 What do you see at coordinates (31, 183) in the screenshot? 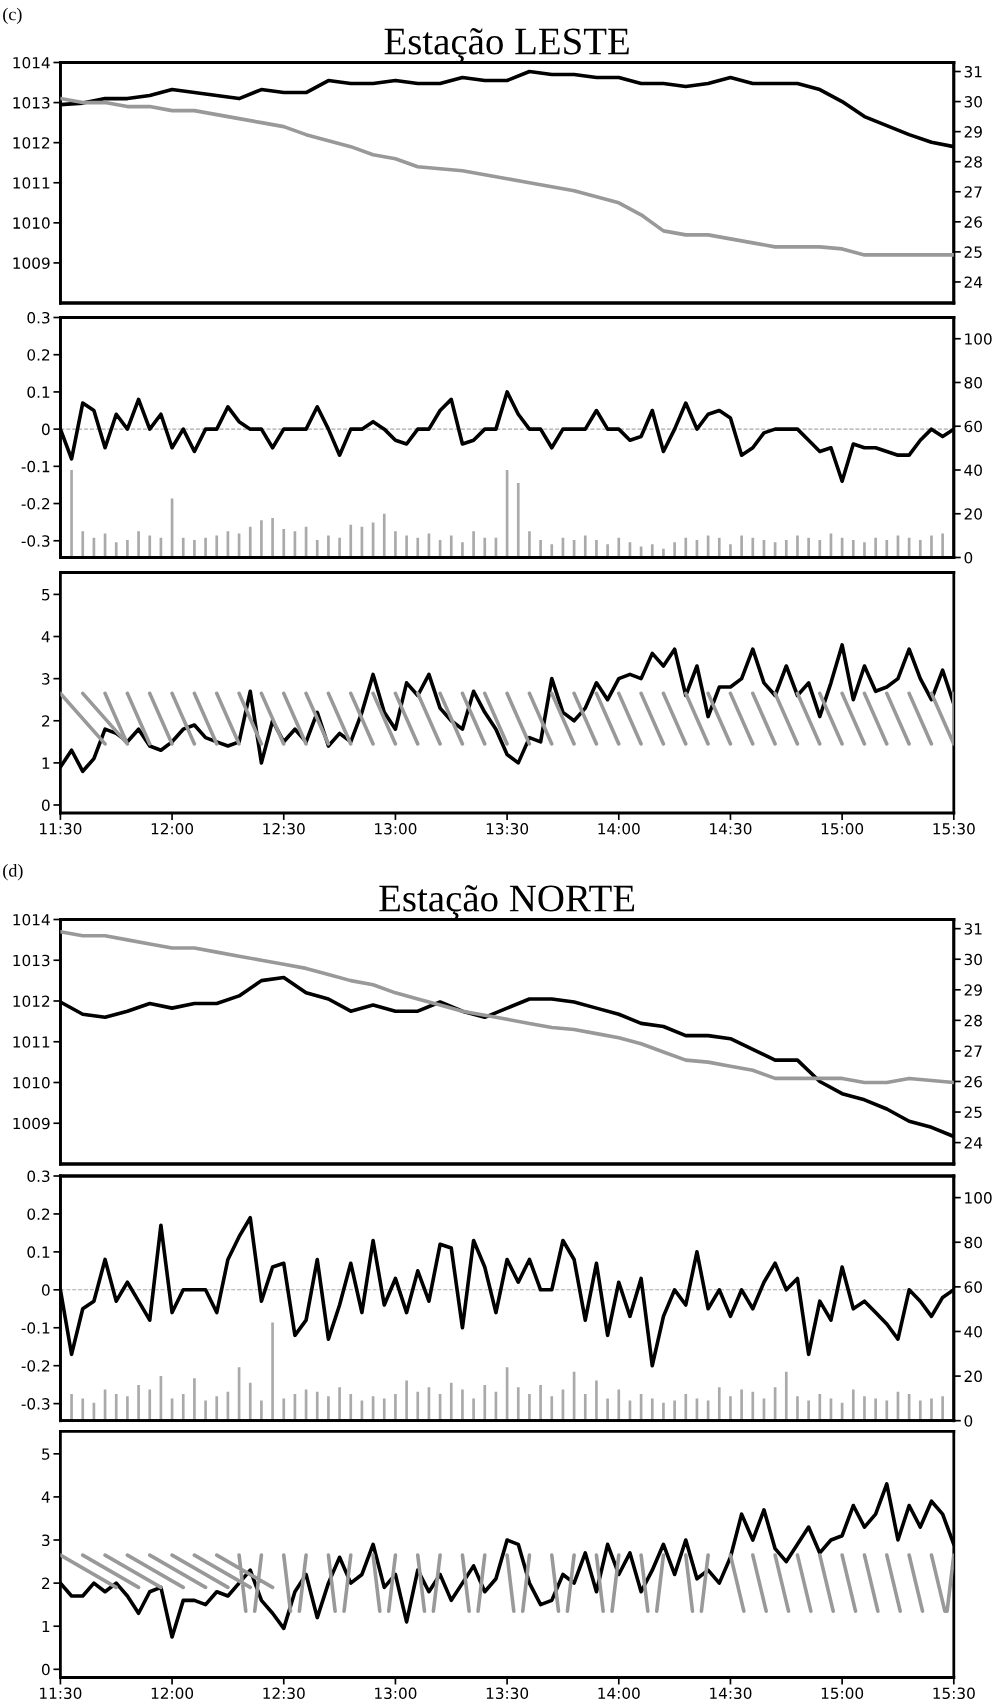
I see `y-tick-label: 1011` at bounding box center [31, 183].